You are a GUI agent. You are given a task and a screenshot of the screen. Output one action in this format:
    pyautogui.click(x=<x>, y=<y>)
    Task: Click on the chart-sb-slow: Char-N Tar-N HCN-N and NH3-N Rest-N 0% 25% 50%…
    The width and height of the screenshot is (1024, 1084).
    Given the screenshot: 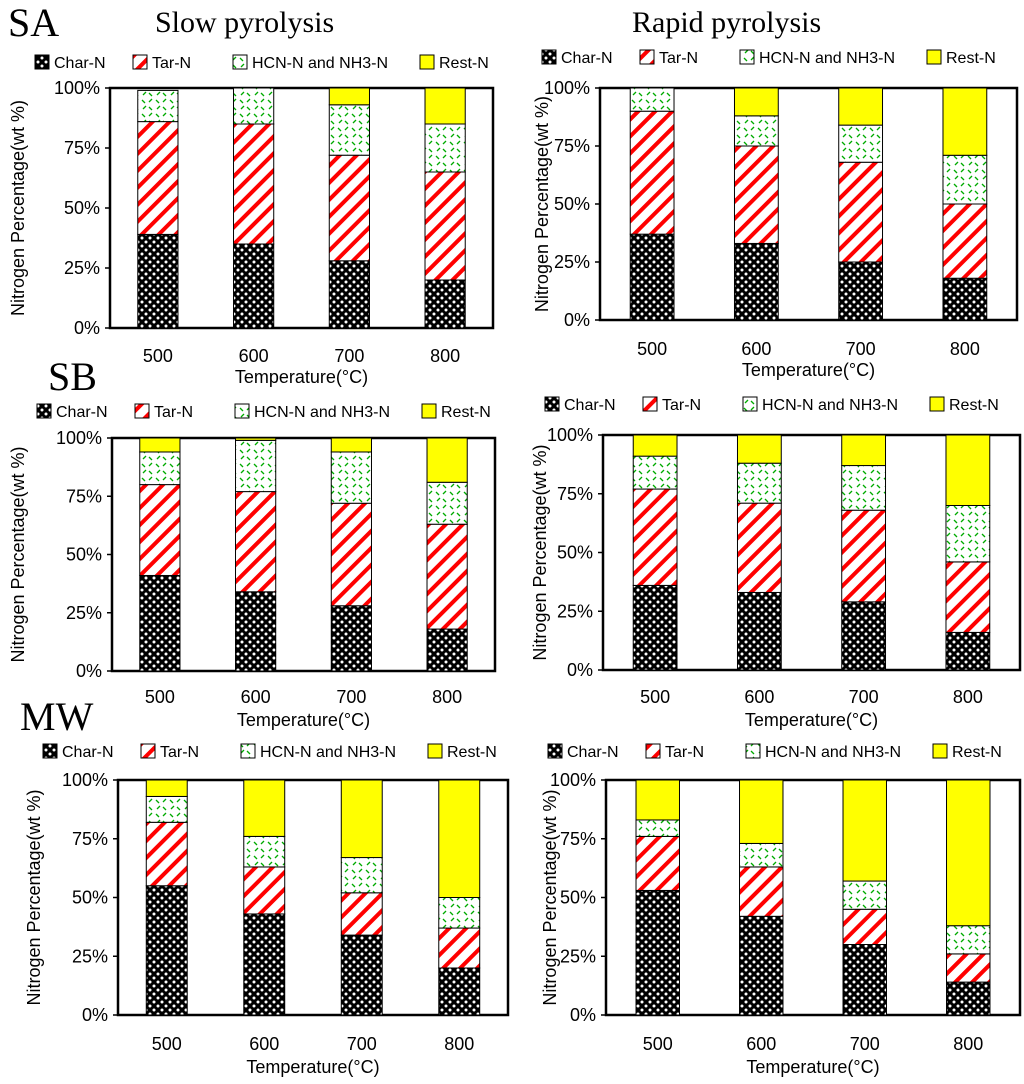 What is the action you would take?
    pyautogui.click(x=252, y=566)
    